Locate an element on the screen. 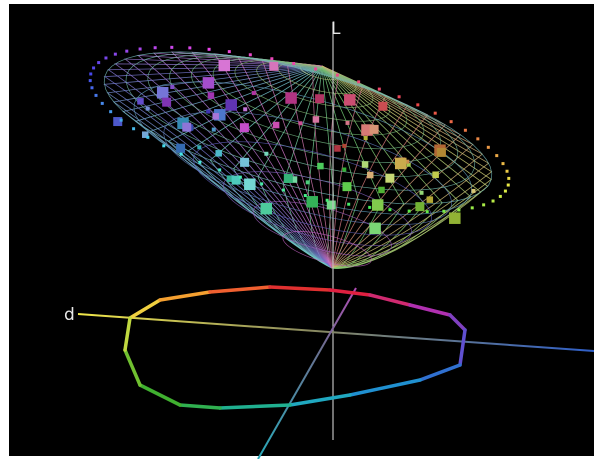 Image resolution: width=594 pixels, height=459 pixels. l-axis-label: L is located at coordinates (336, 29).